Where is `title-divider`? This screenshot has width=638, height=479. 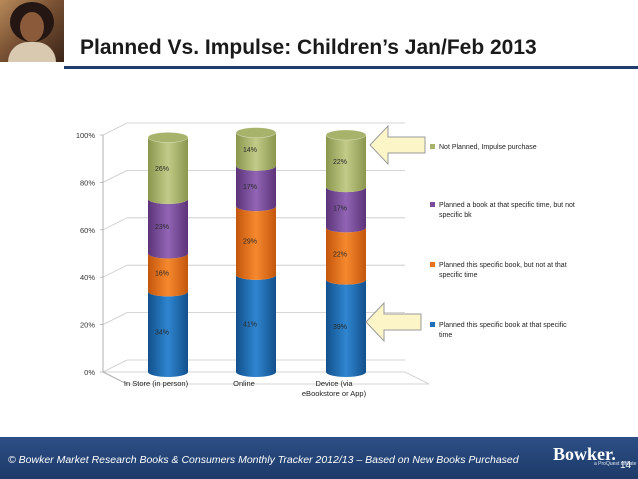 title-divider is located at coordinates (351, 67).